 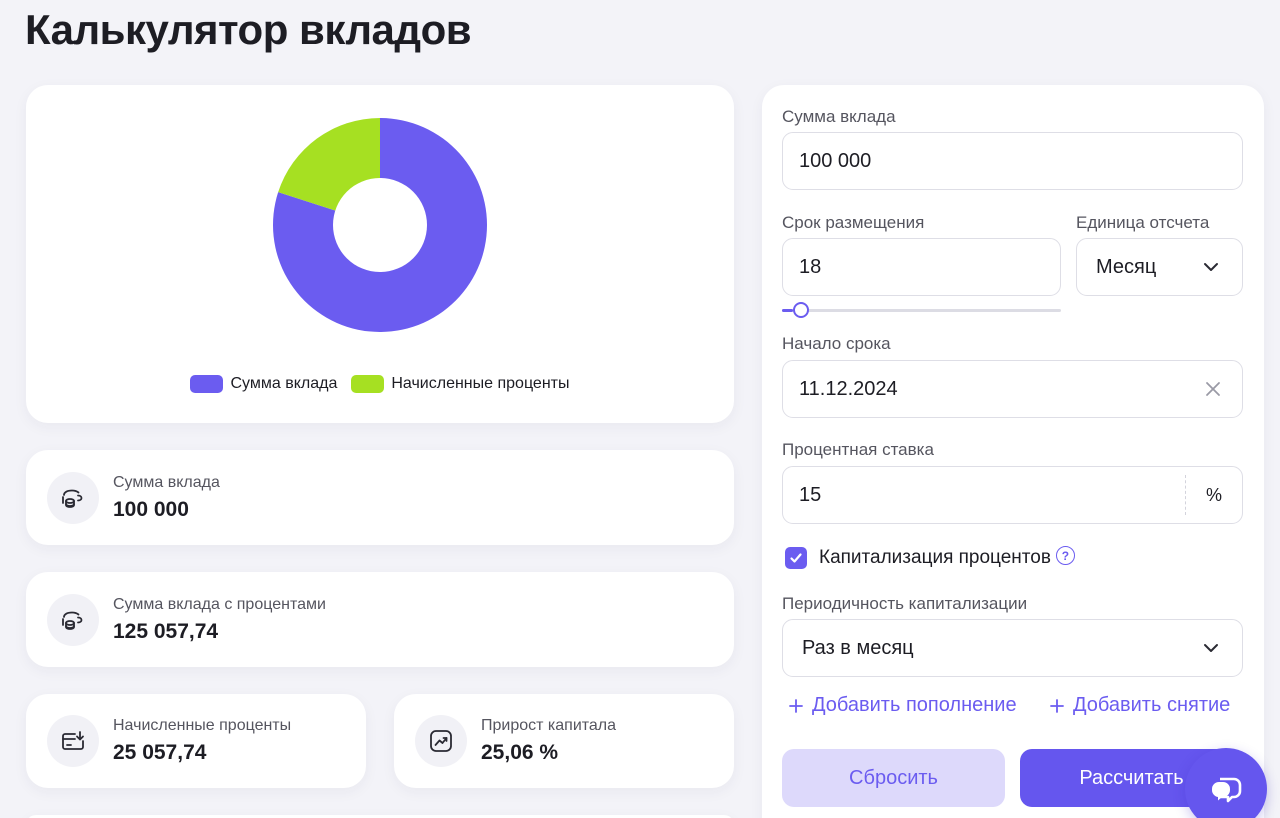 What do you see at coordinates (380, 619) in the screenshot?
I see `stat-card-total: Сумма вклада с процентами 125 057,74` at bounding box center [380, 619].